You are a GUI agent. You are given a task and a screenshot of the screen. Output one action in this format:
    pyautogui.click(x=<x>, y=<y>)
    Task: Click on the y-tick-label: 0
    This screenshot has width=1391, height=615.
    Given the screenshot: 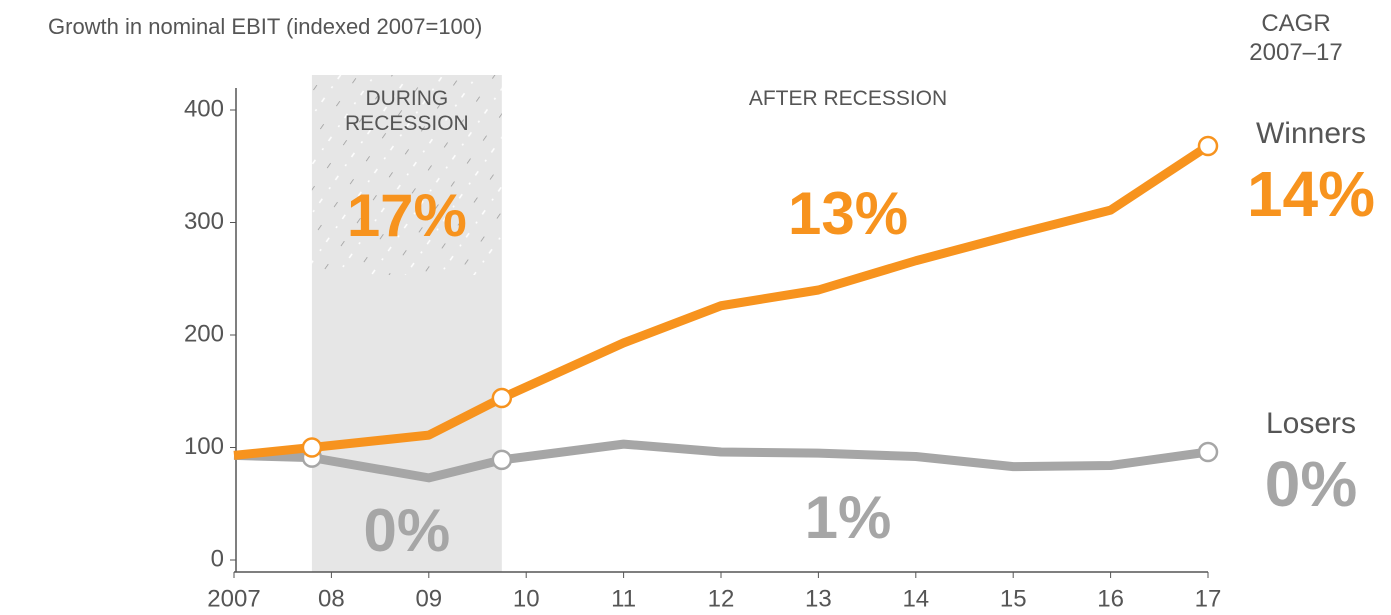 What is the action you would take?
    pyautogui.click(x=217, y=558)
    